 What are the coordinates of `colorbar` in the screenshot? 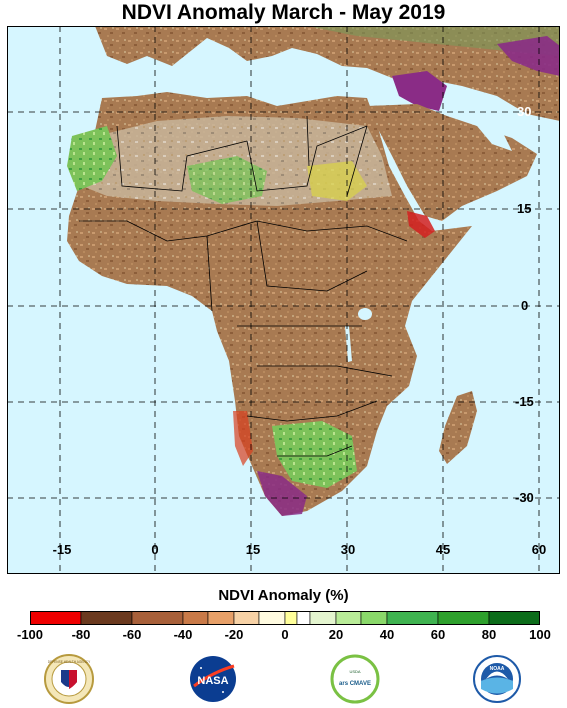 It's located at (285, 618).